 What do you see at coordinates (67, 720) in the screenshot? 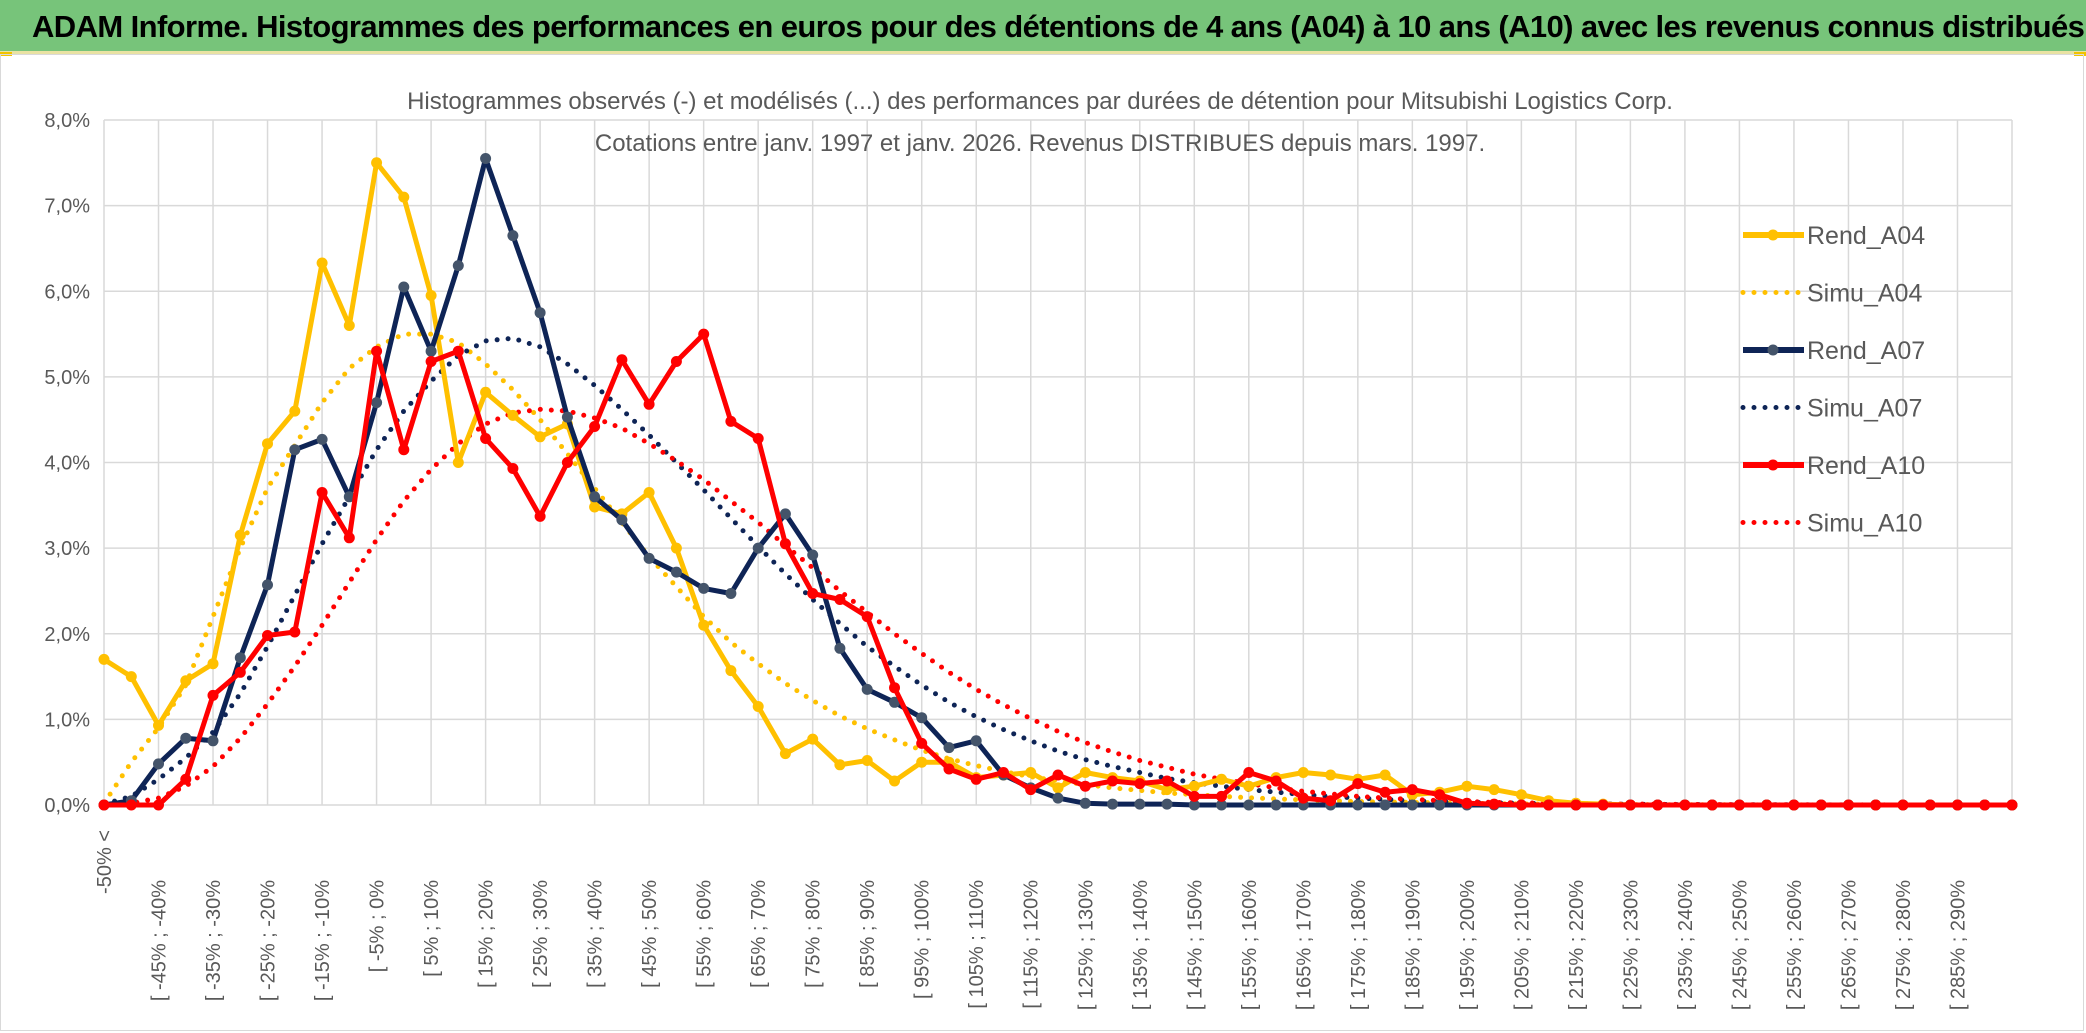
I see `y-tick-label: 1,0%` at bounding box center [67, 720].